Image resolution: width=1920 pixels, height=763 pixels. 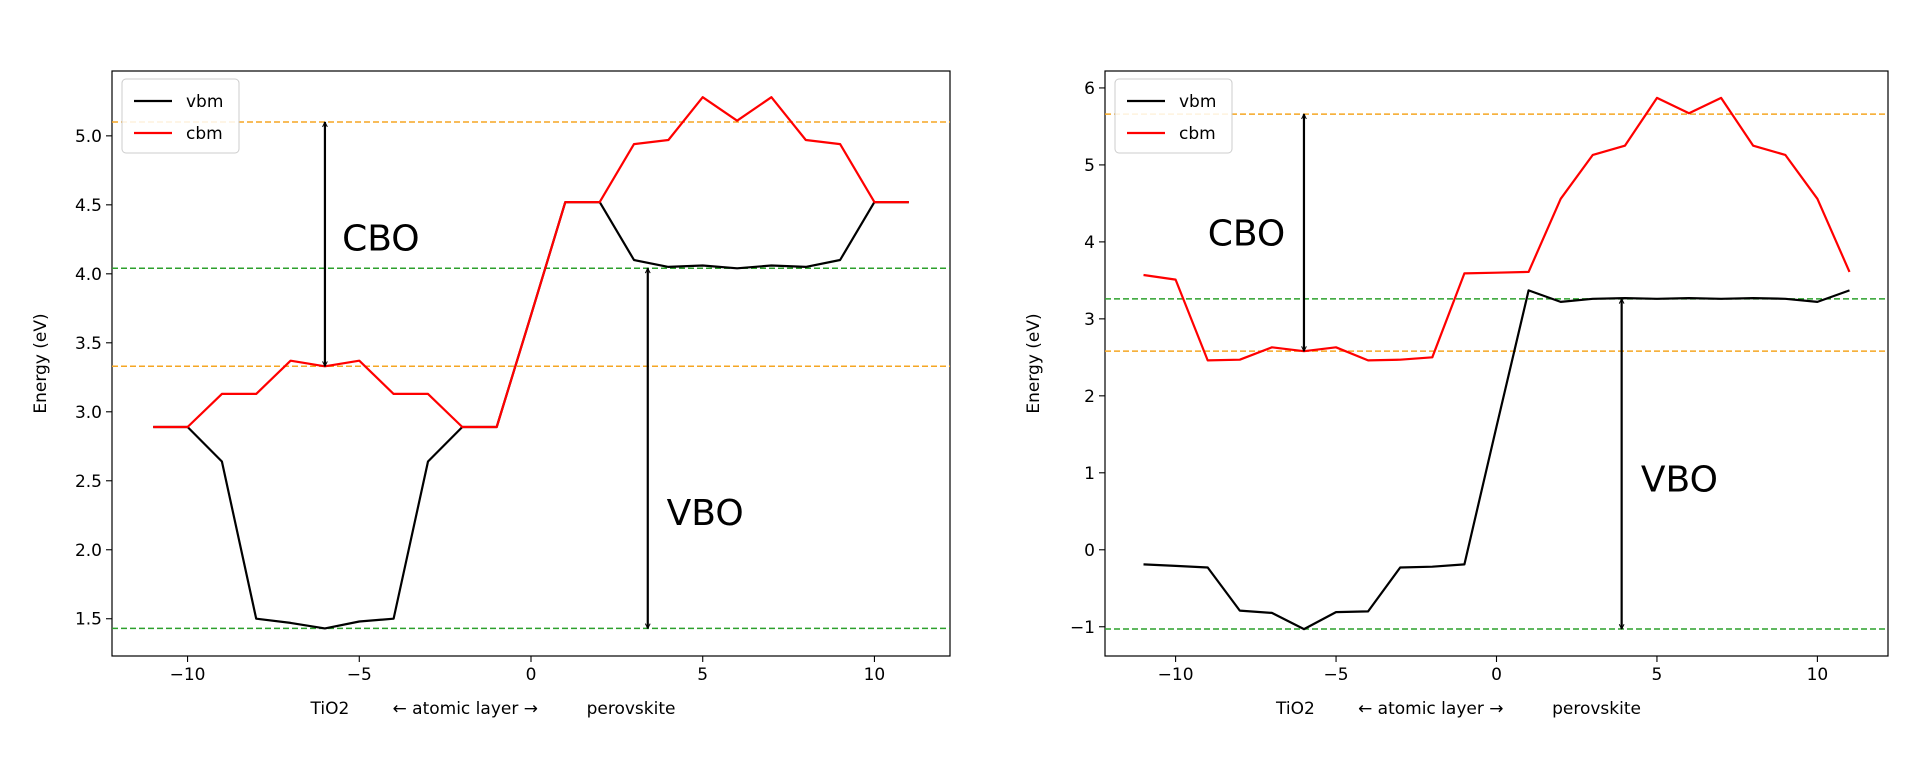 What do you see at coordinates (88, 551) in the screenshot?
I see `y-tick-label: 2.0` at bounding box center [88, 551].